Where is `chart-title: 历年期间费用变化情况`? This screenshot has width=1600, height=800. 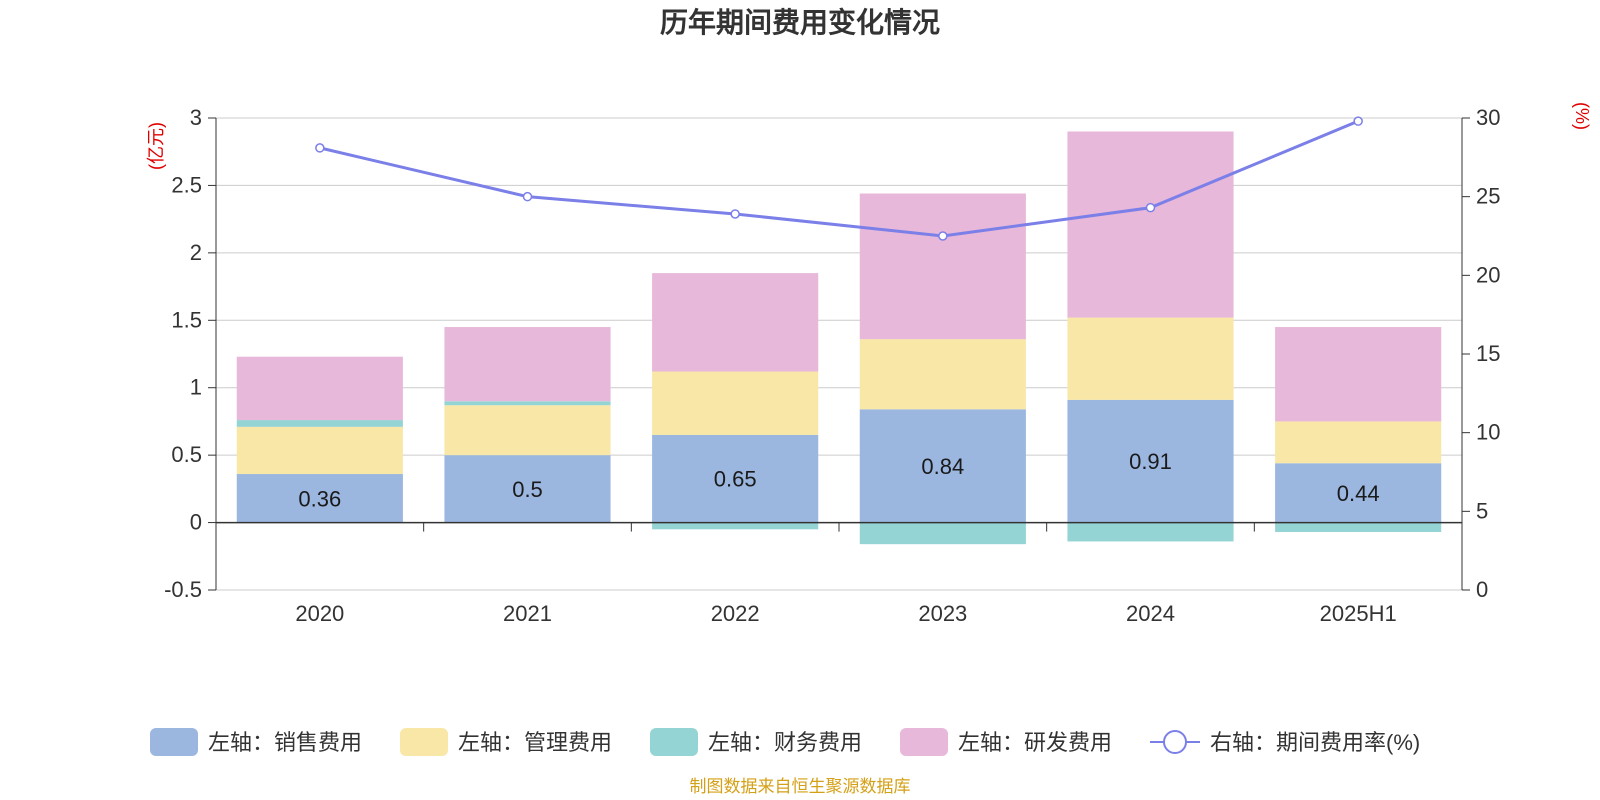
chart-title: 历年期间费用变化情况 is located at coordinates (800, 22).